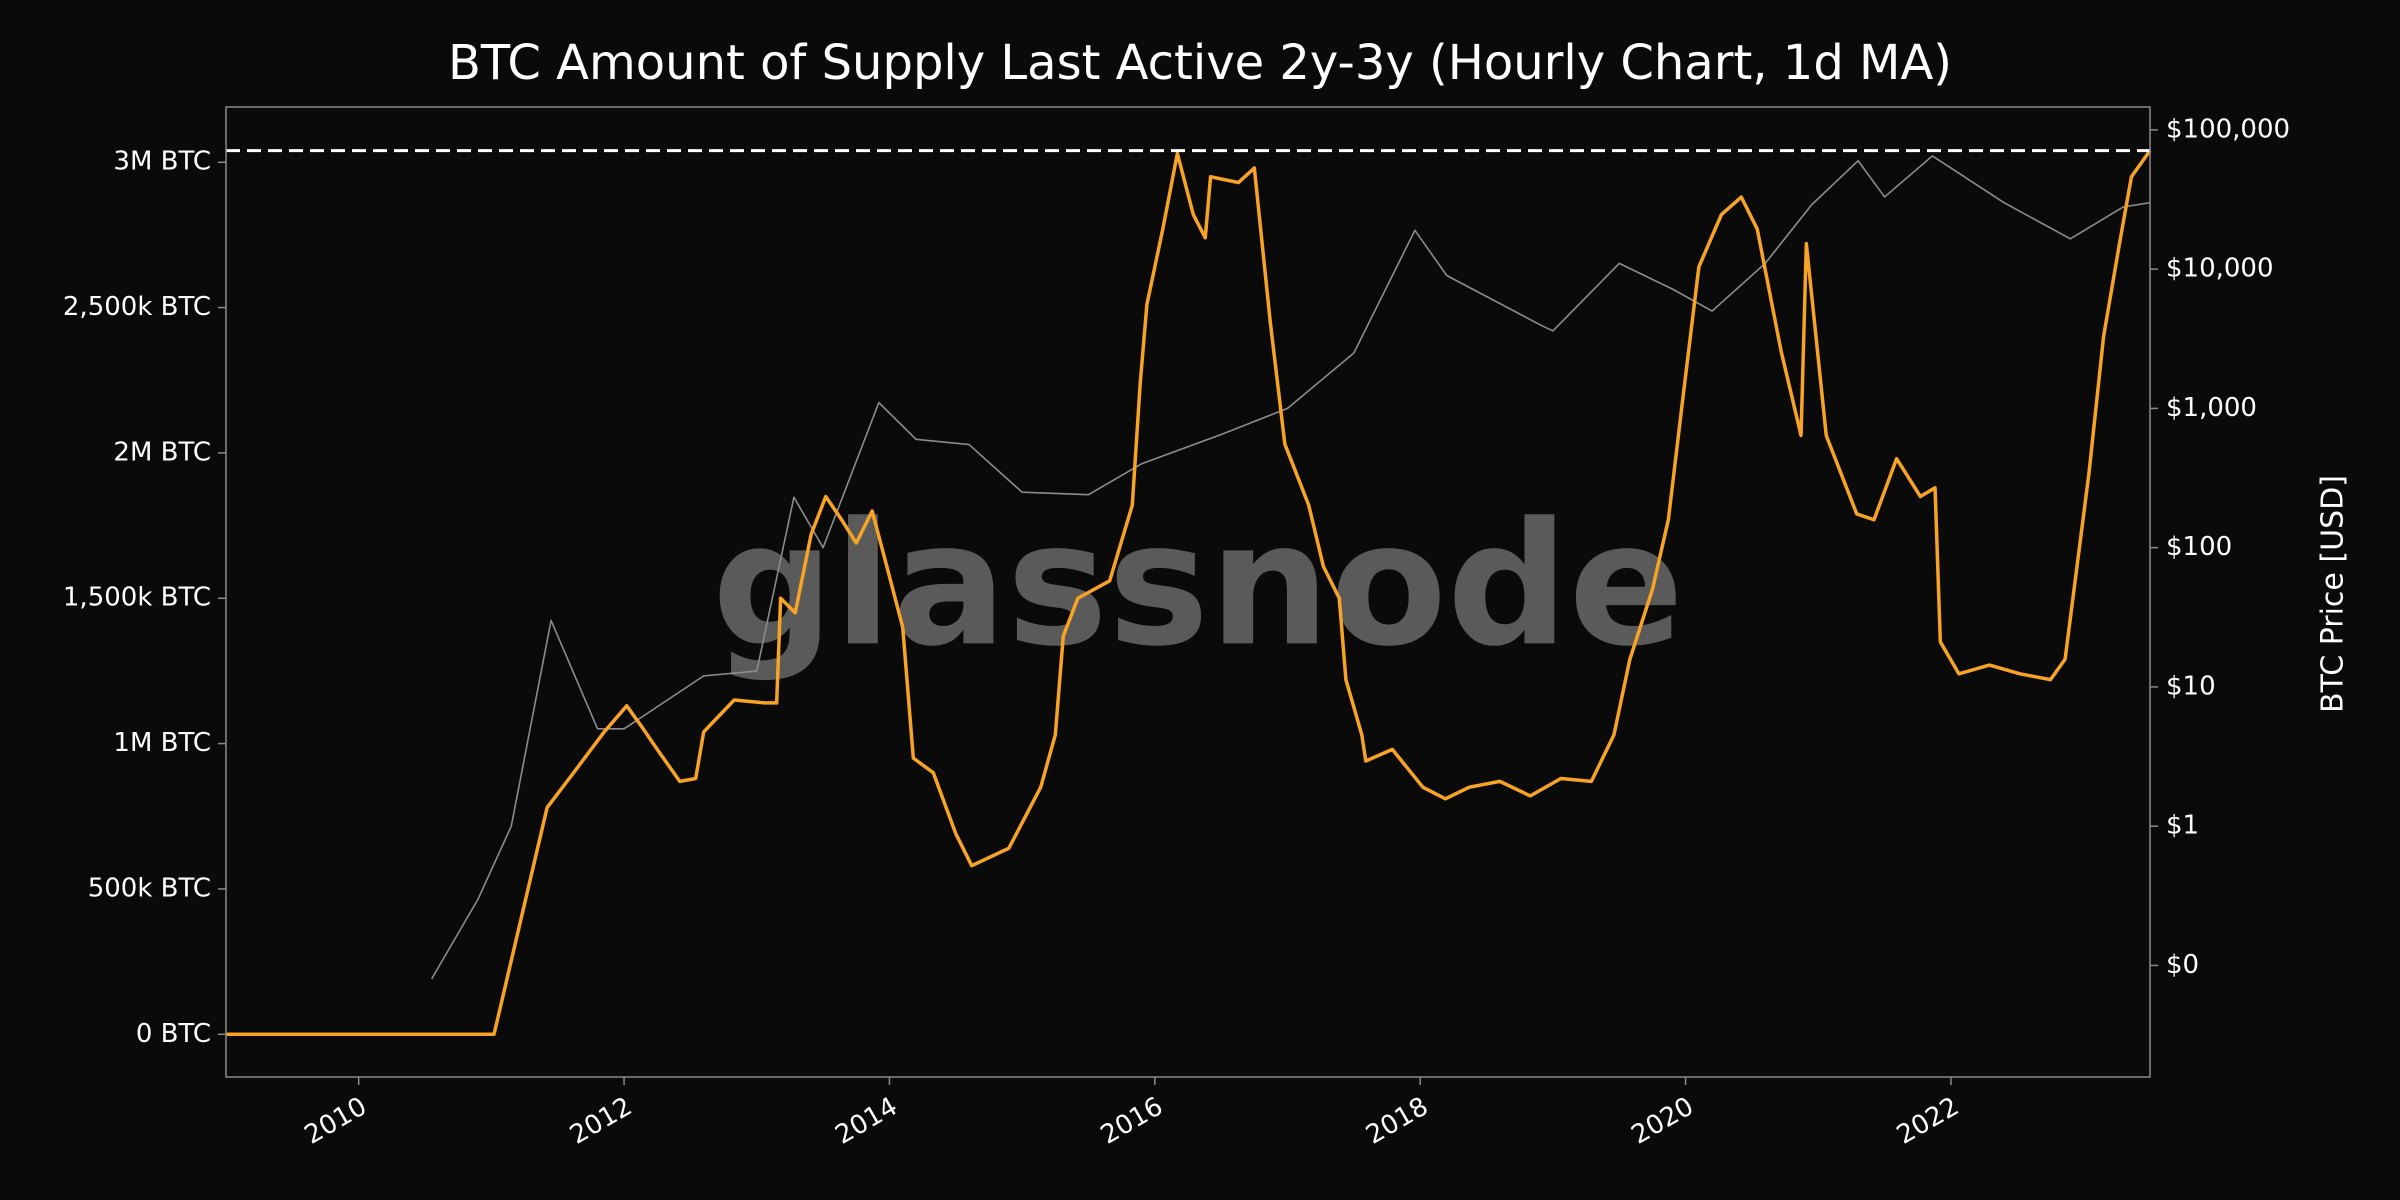 This screenshot has width=2400, height=1200. What do you see at coordinates (2228, 129) in the screenshot?
I see `y2-tick-label: $100,000` at bounding box center [2228, 129].